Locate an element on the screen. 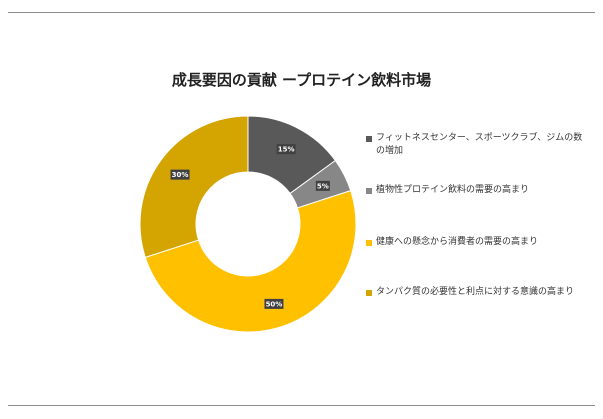  chart-title: 成長要因の貢献 ープロテイン飲料市場 is located at coordinates (301, 80).